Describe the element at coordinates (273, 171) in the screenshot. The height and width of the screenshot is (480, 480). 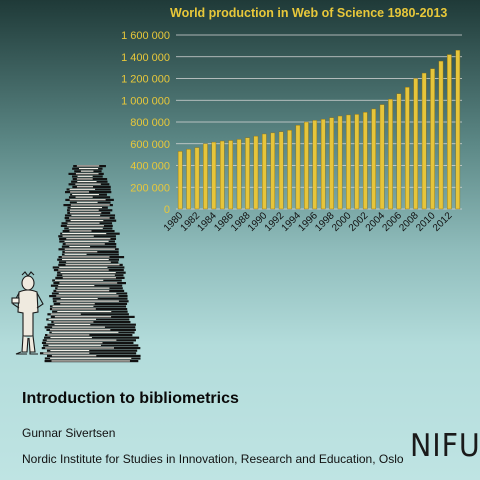
I see `bar-1991` at that location.